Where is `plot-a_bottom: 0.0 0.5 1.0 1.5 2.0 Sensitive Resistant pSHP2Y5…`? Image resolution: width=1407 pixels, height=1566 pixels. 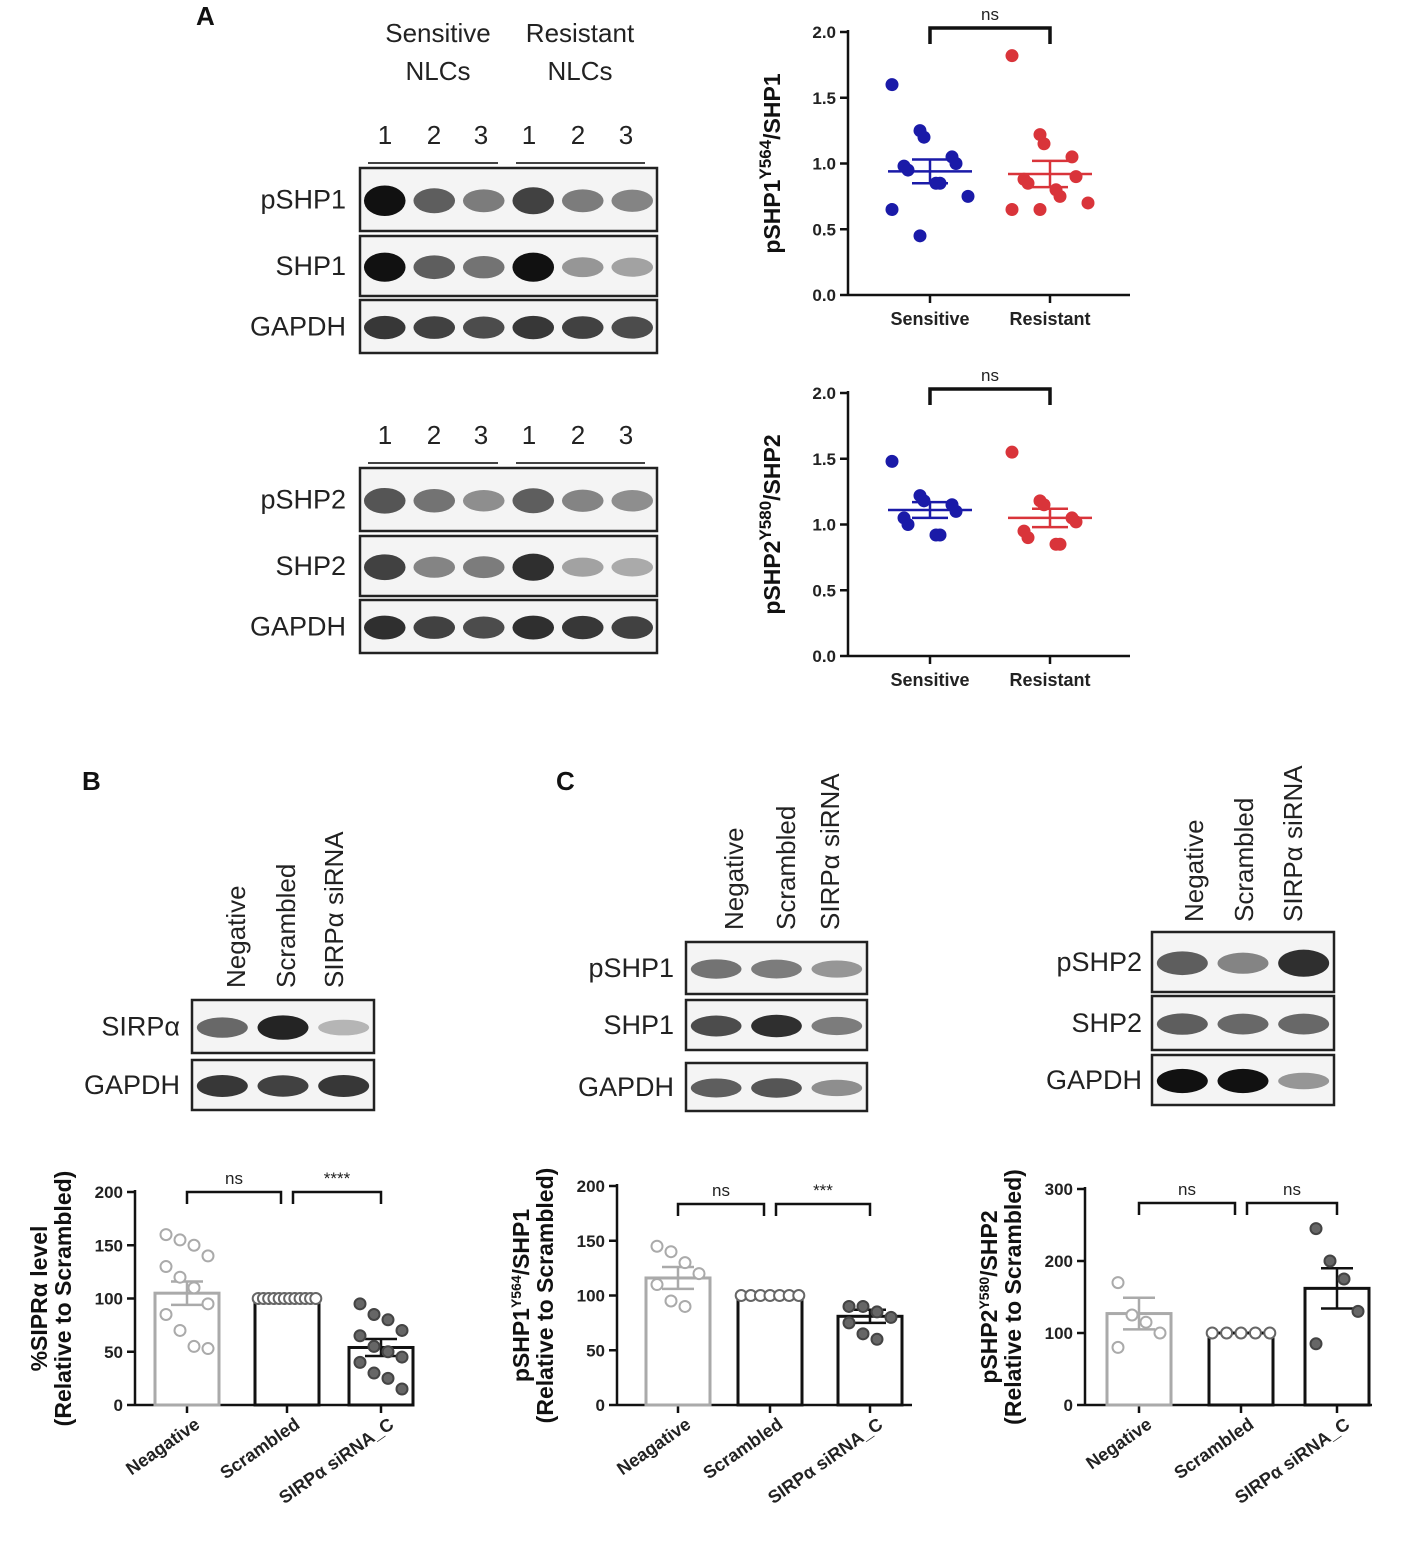 plot-a_bottom: 0.0 0.5 1.0 1.5 2.0 Sensitive Resistant pSHP2Y5… is located at coordinates (943, 528).